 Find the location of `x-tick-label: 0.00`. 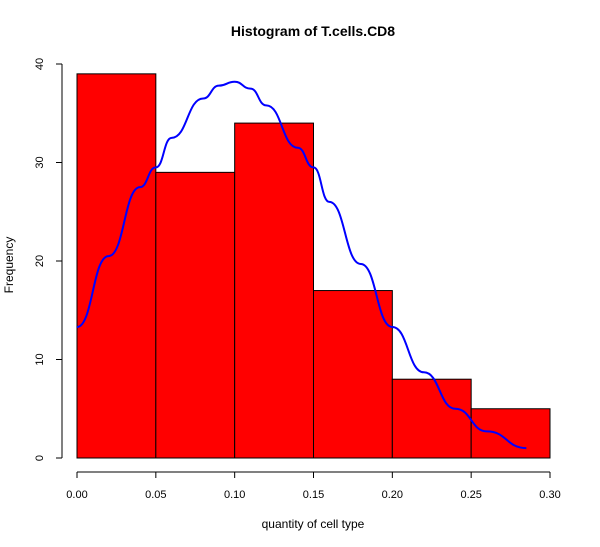

x-tick-label: 0.00 is located at coordinates (76, 495).